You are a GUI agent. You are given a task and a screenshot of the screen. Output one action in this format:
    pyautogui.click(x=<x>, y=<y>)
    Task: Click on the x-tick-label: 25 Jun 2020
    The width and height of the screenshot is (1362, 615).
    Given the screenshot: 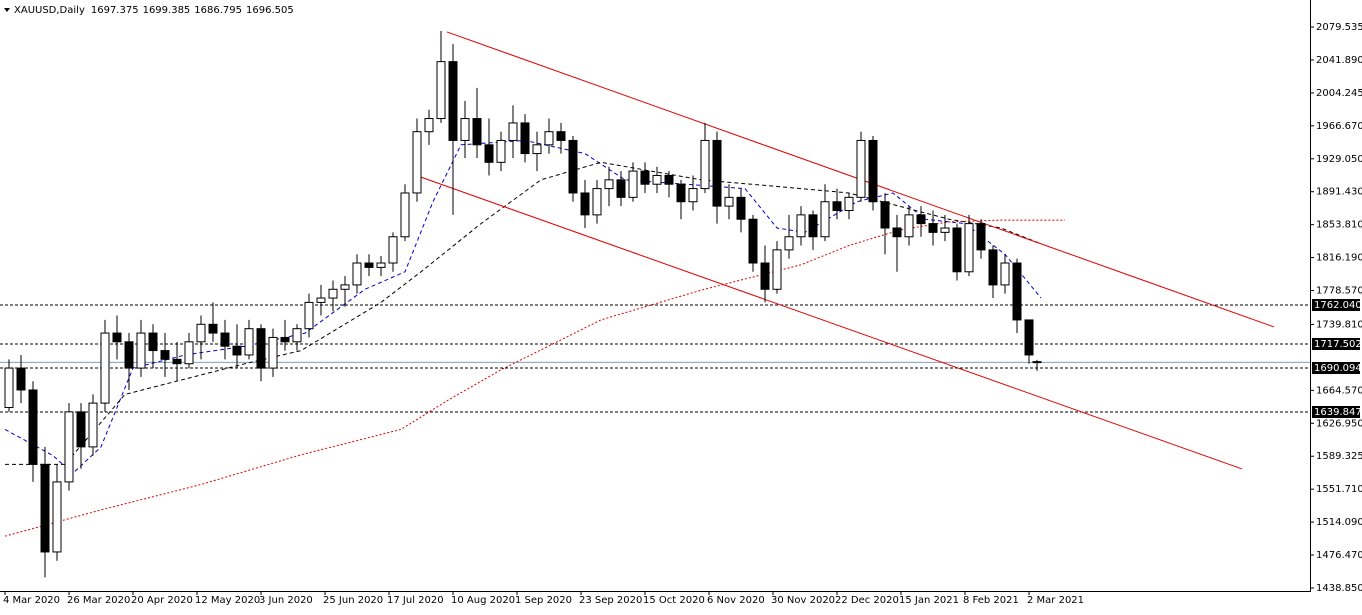 What is the action you would take?
    pyautogui.click(x=353, y=600)
    